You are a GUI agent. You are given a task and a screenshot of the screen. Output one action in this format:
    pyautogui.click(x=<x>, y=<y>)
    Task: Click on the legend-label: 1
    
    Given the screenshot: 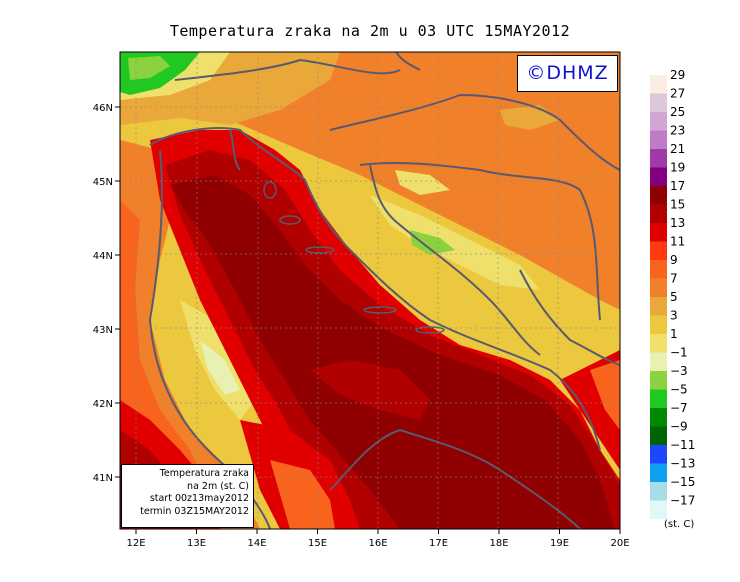 What is the action you would take?
    pyautogui.click(x=674, y=334)
    